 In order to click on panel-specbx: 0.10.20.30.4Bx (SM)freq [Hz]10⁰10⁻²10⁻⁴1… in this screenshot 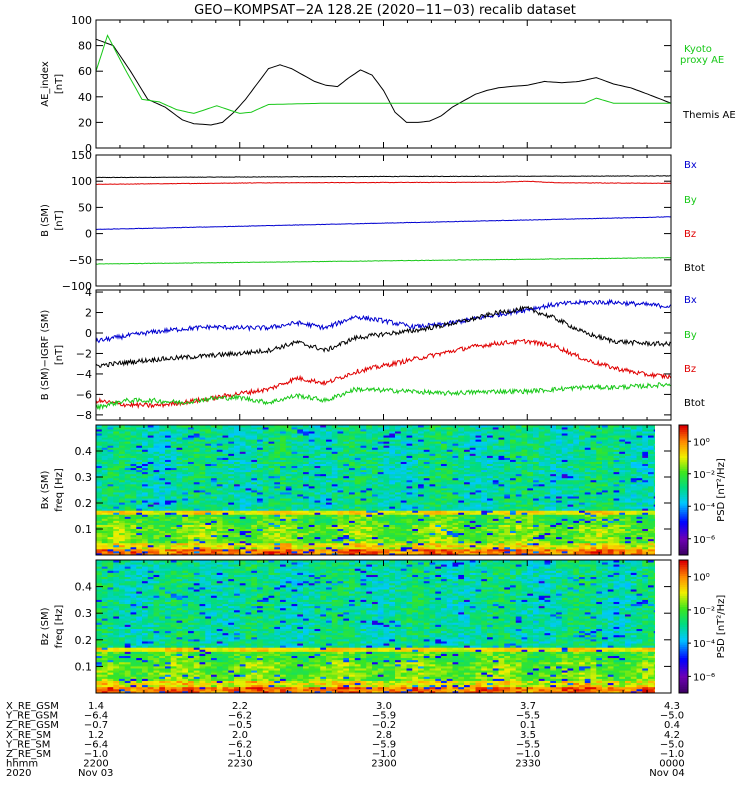, I will do `click(383, 490)`.